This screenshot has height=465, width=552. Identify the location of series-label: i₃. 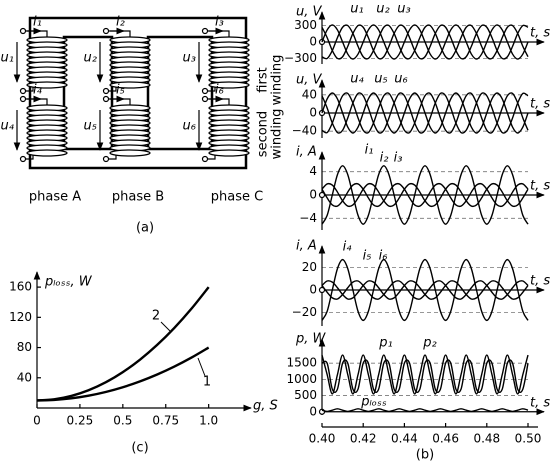
(398, 158).